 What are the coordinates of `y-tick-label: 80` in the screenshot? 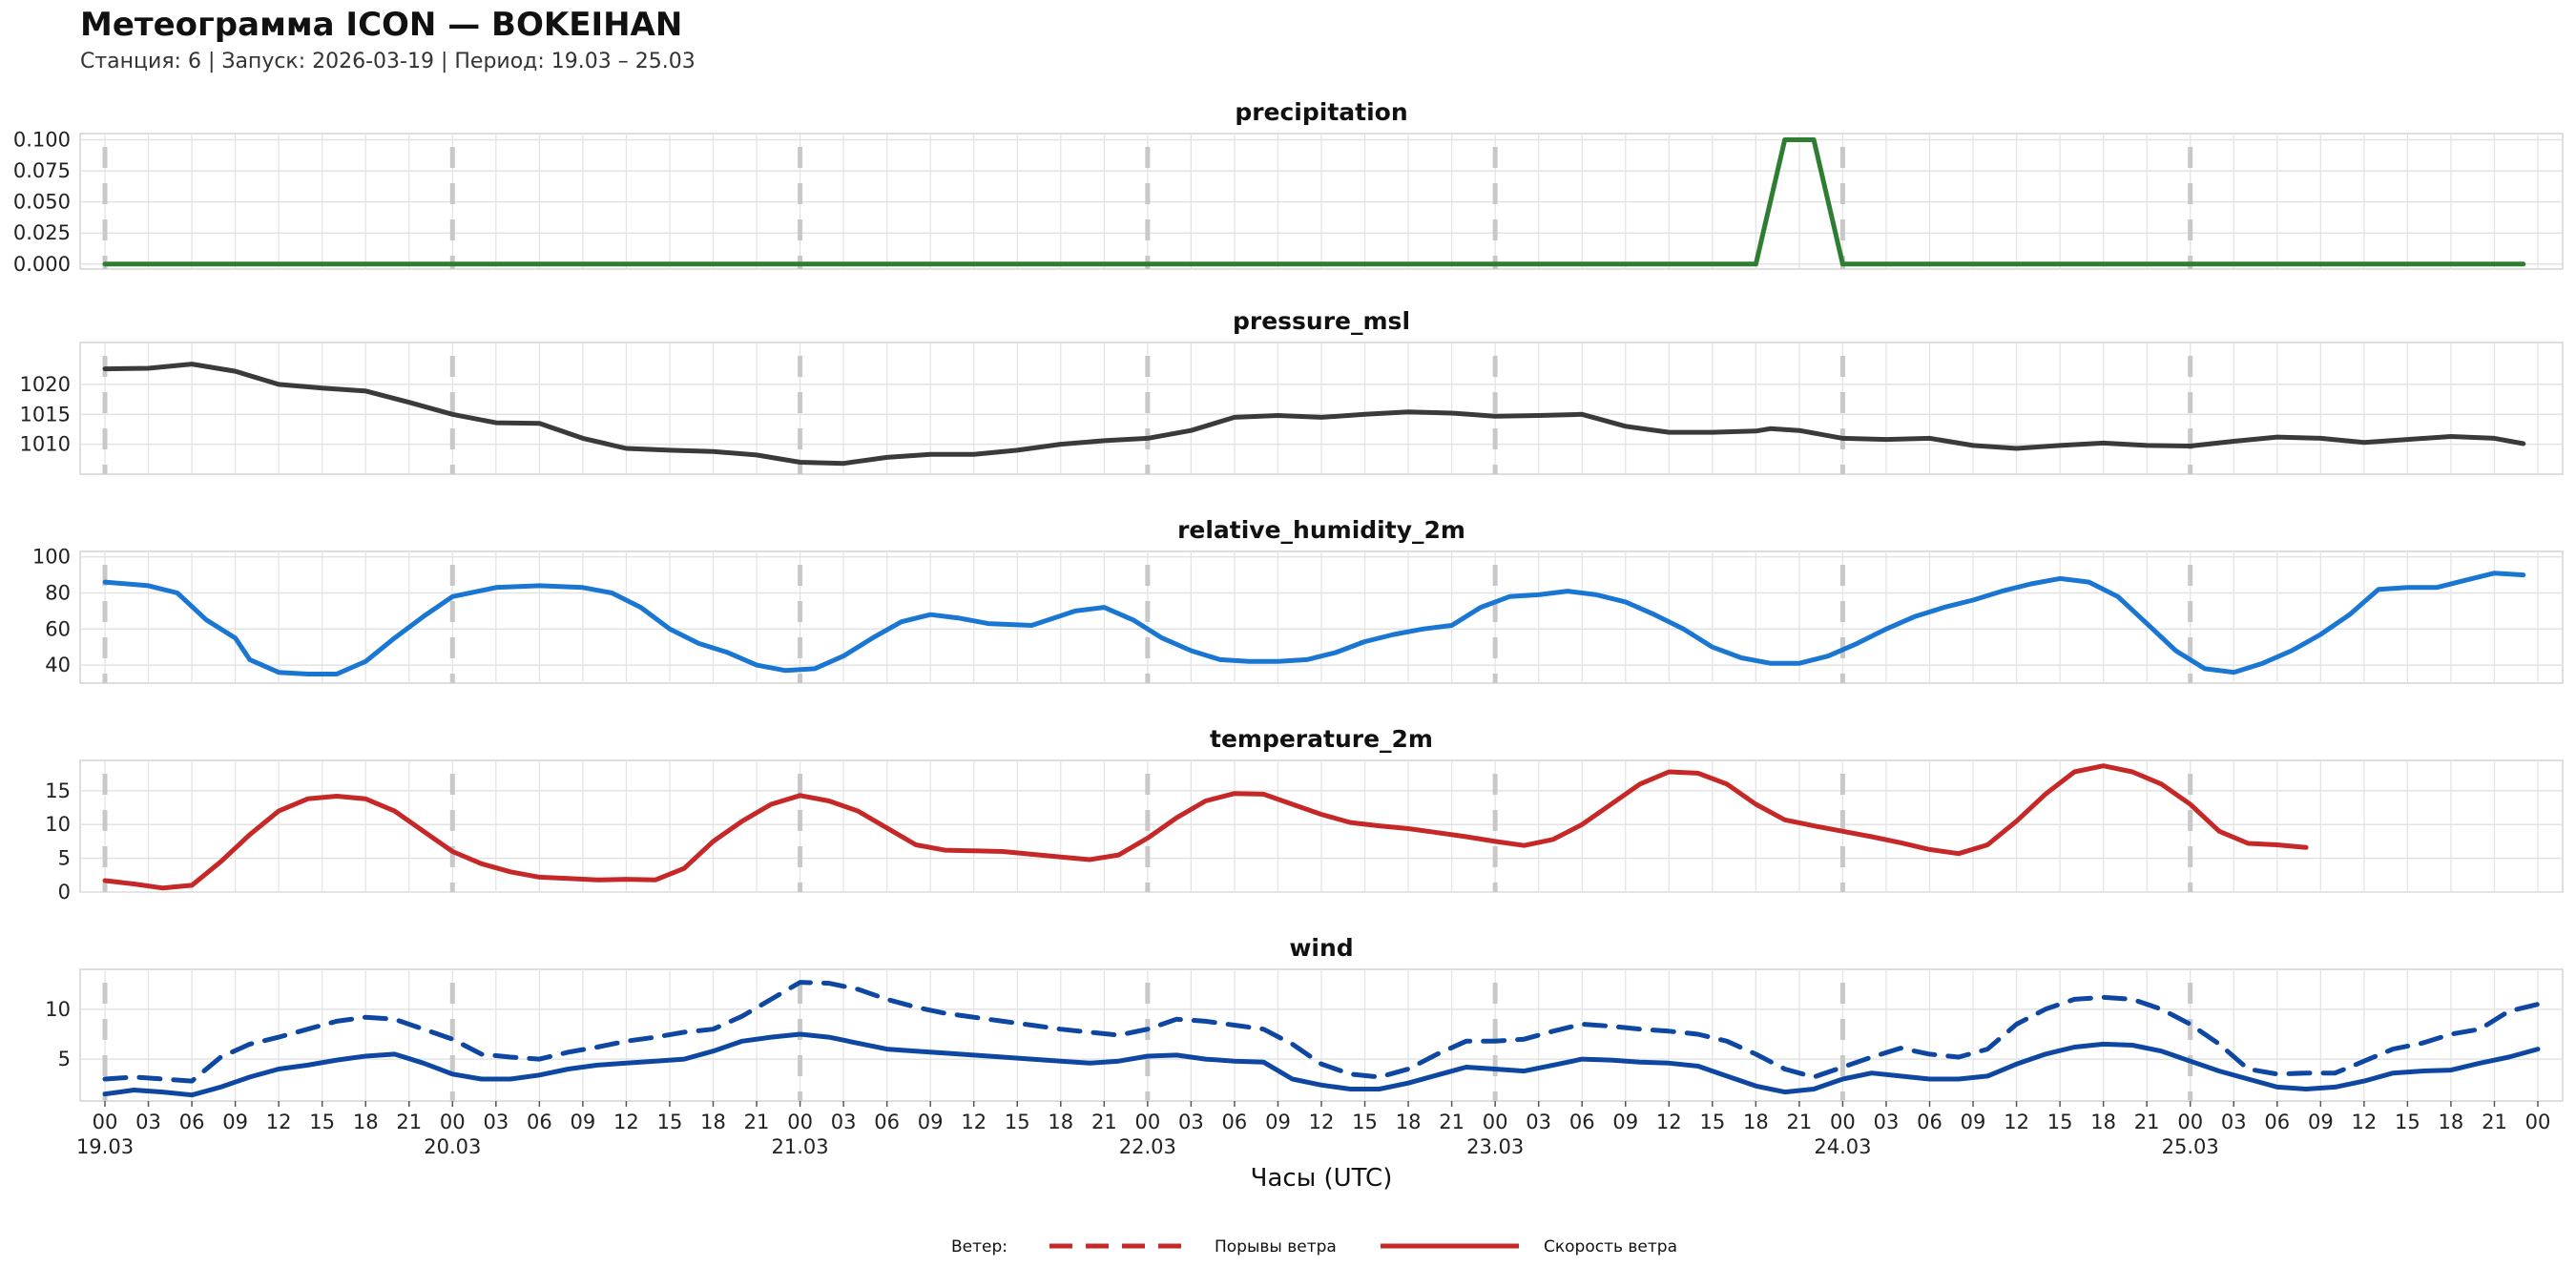 It's located at (58, 592).